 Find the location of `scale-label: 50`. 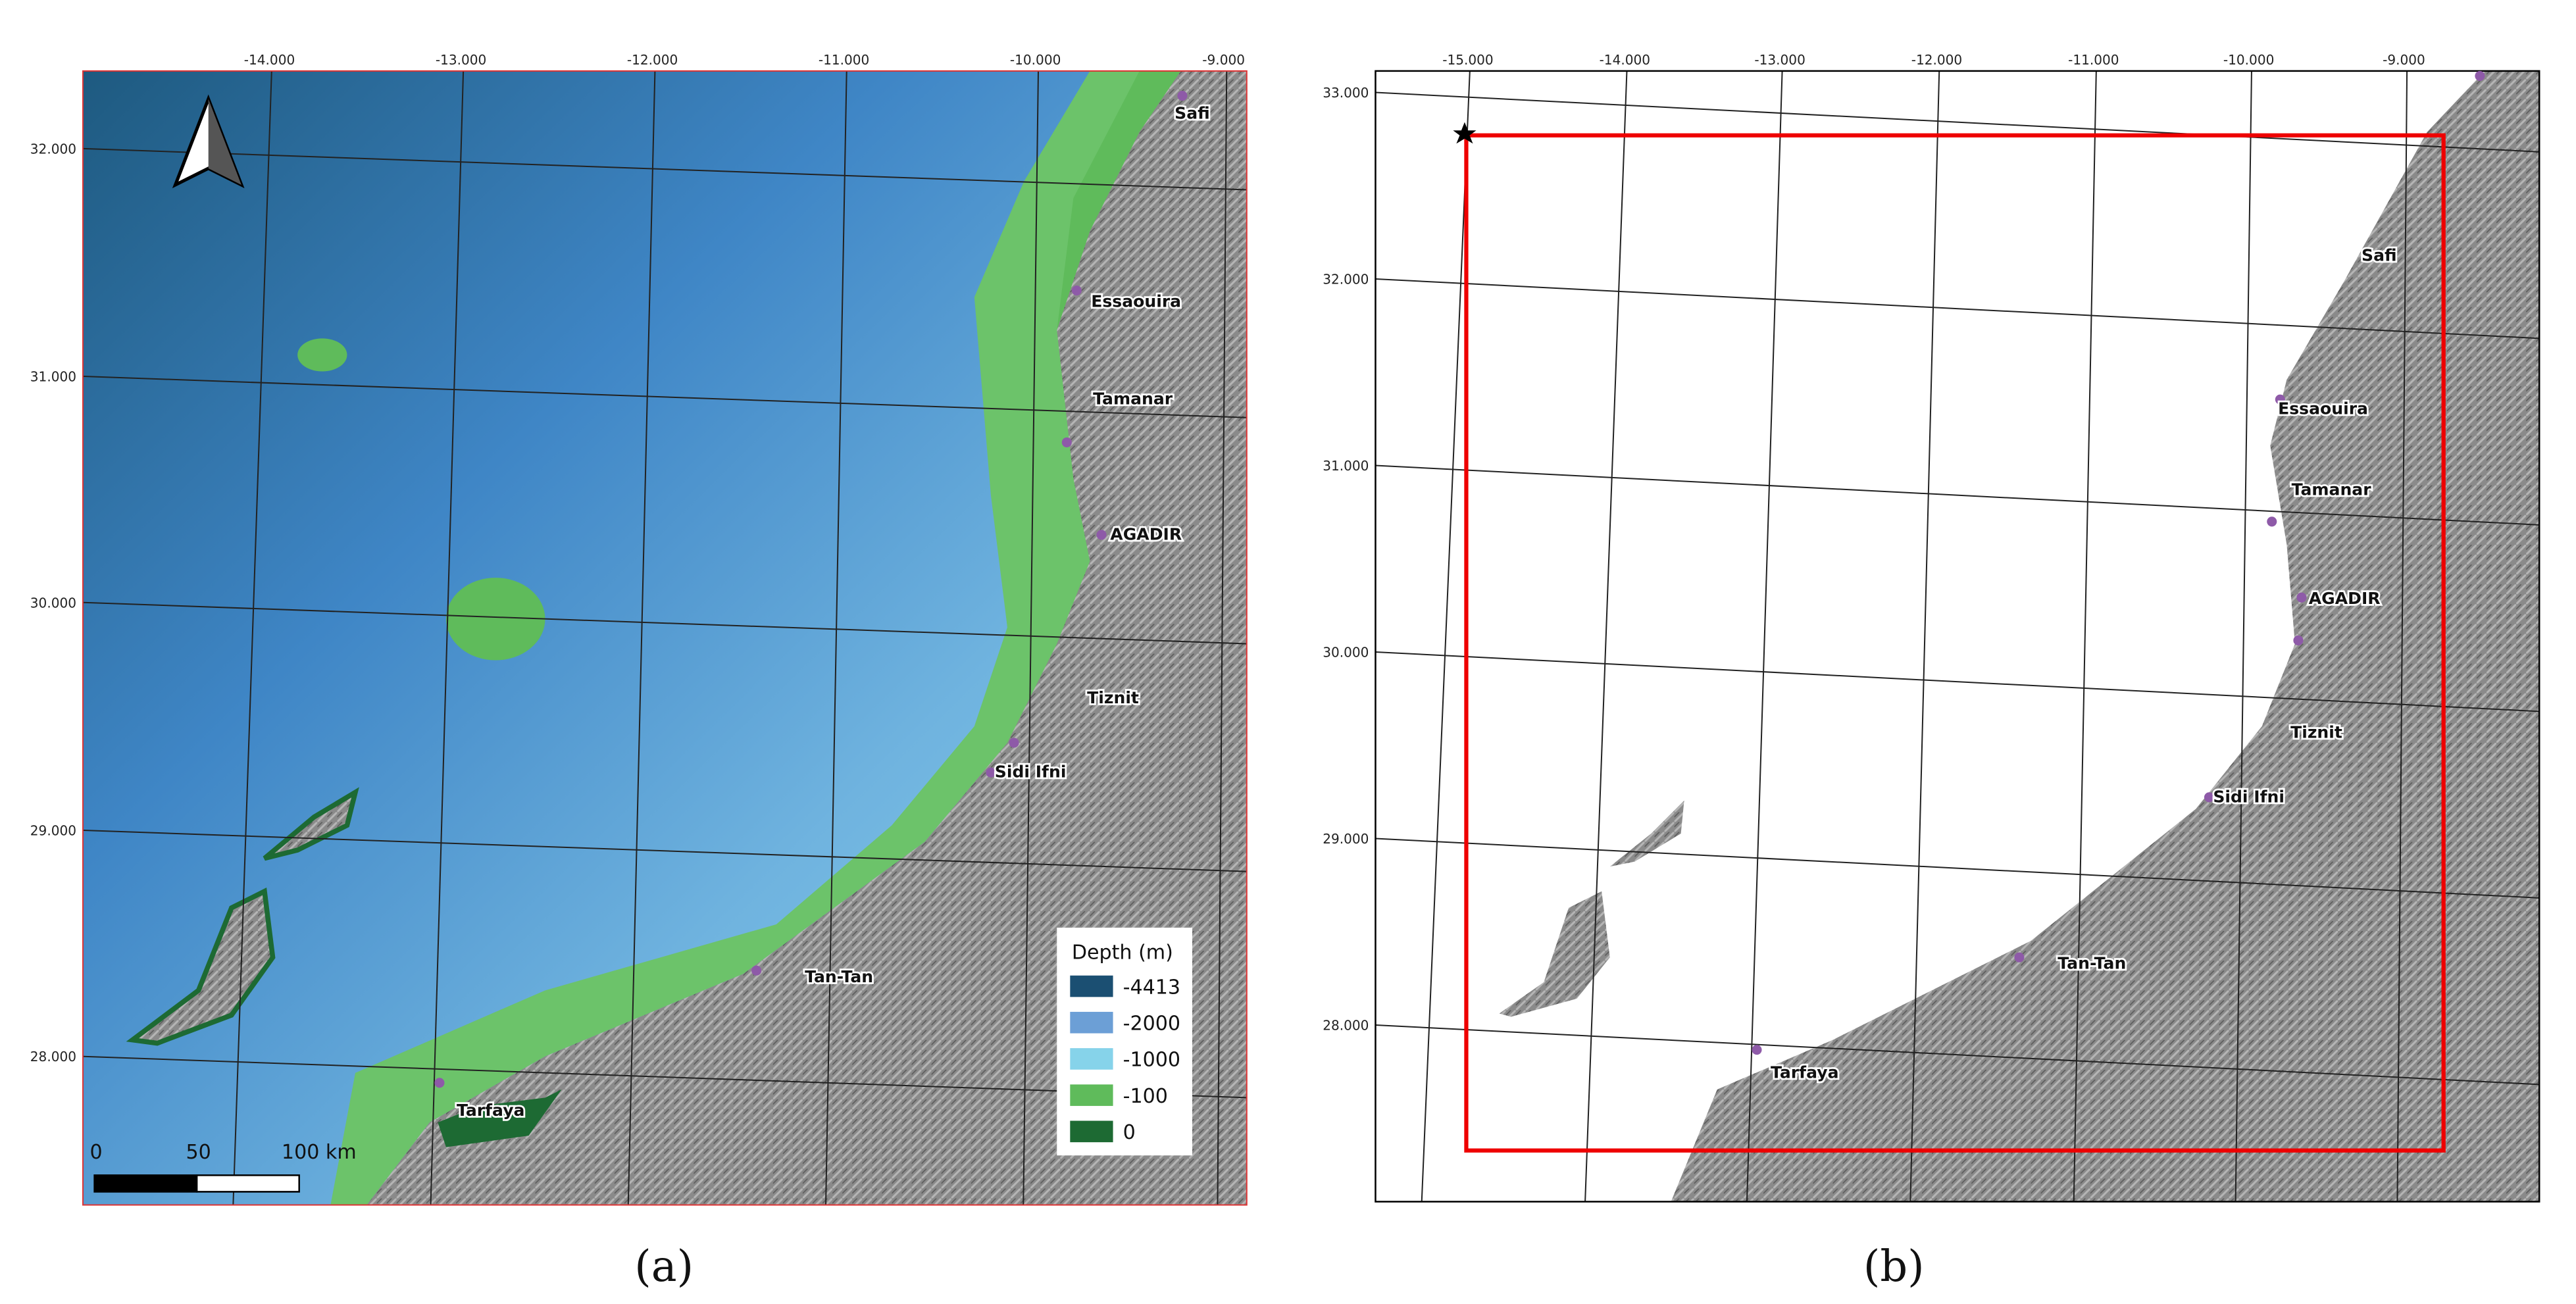

scale-label: 50 is located at coordinates (199, 1152).